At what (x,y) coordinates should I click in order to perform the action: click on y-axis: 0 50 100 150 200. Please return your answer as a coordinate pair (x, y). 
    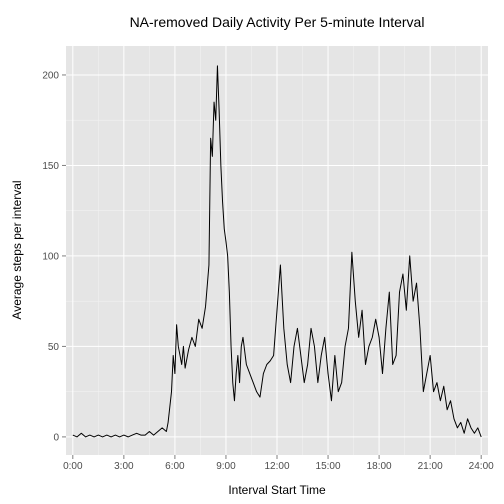
    Looking at the image, I should click on (54, 256).